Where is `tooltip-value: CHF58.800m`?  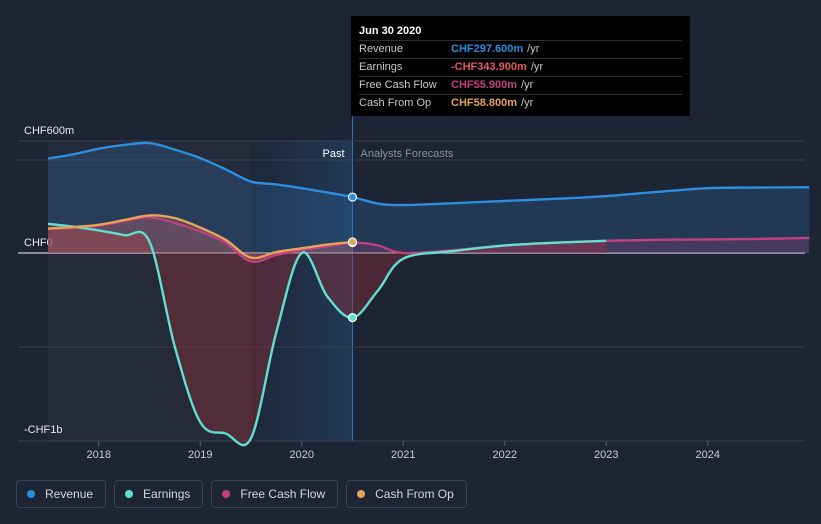 tooltip-value: CHF58.800m is located at coordinates (484, 103).